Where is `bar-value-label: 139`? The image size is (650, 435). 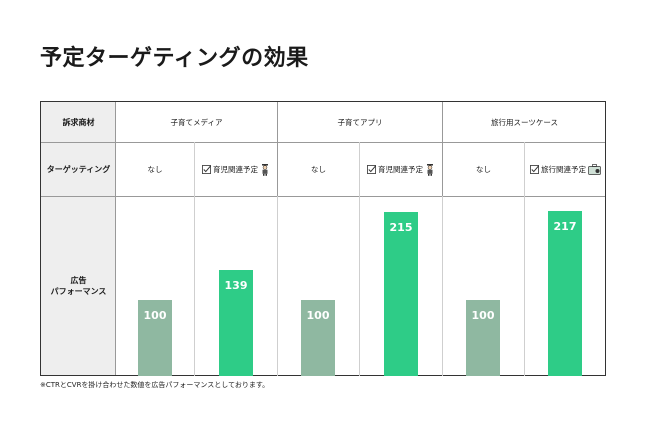
bar-value-label: 139 is located at coordinates (236, 285).